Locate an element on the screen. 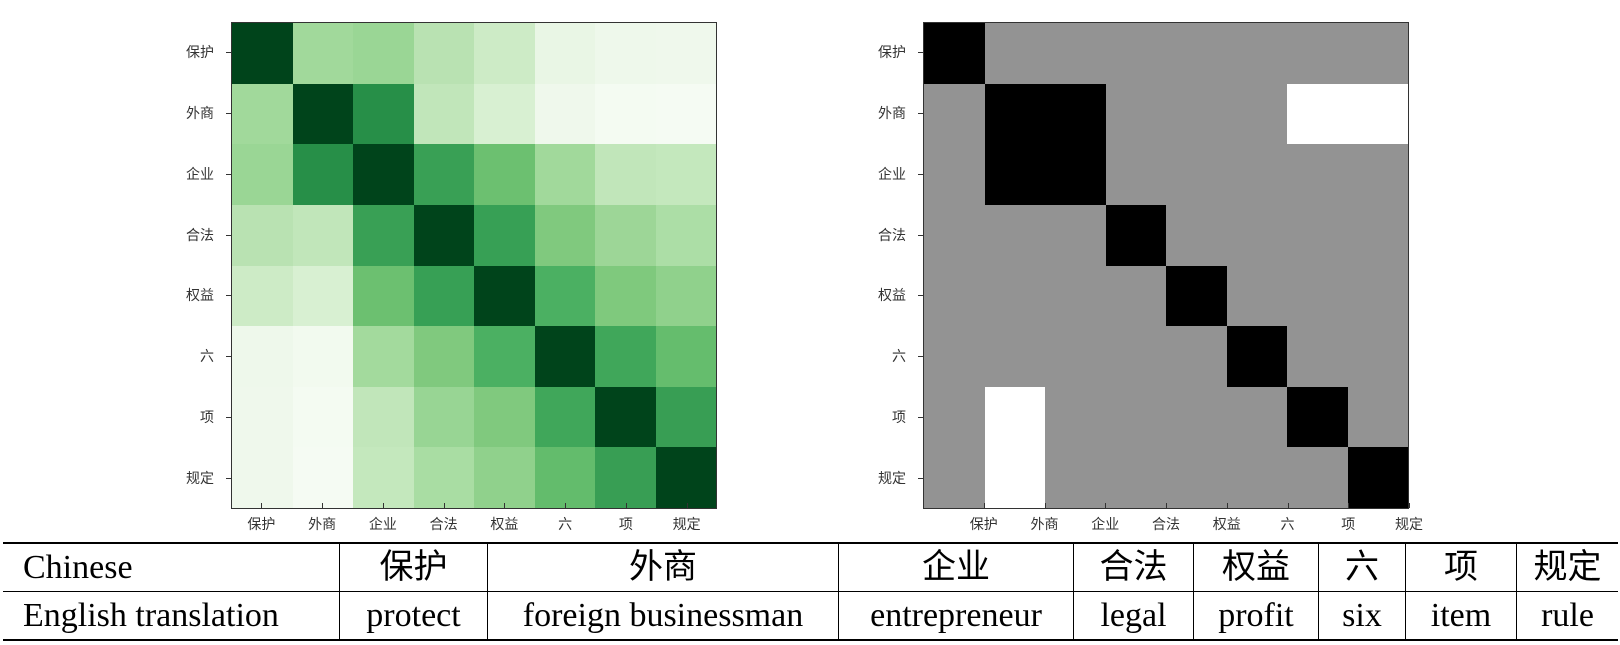 The width and height of the screenshot is (1620, 645). english-cell: profit is located at coordinates (1256, 616).